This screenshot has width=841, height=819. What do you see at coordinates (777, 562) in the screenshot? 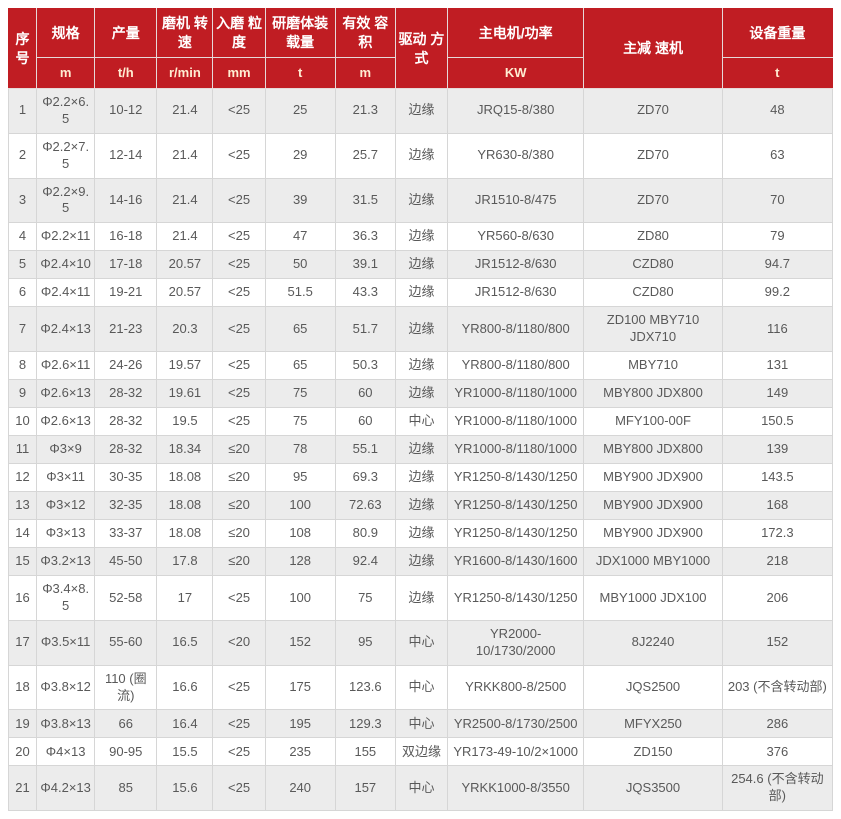
I see `cell-weight: 218` at bounding box center [777, 562].